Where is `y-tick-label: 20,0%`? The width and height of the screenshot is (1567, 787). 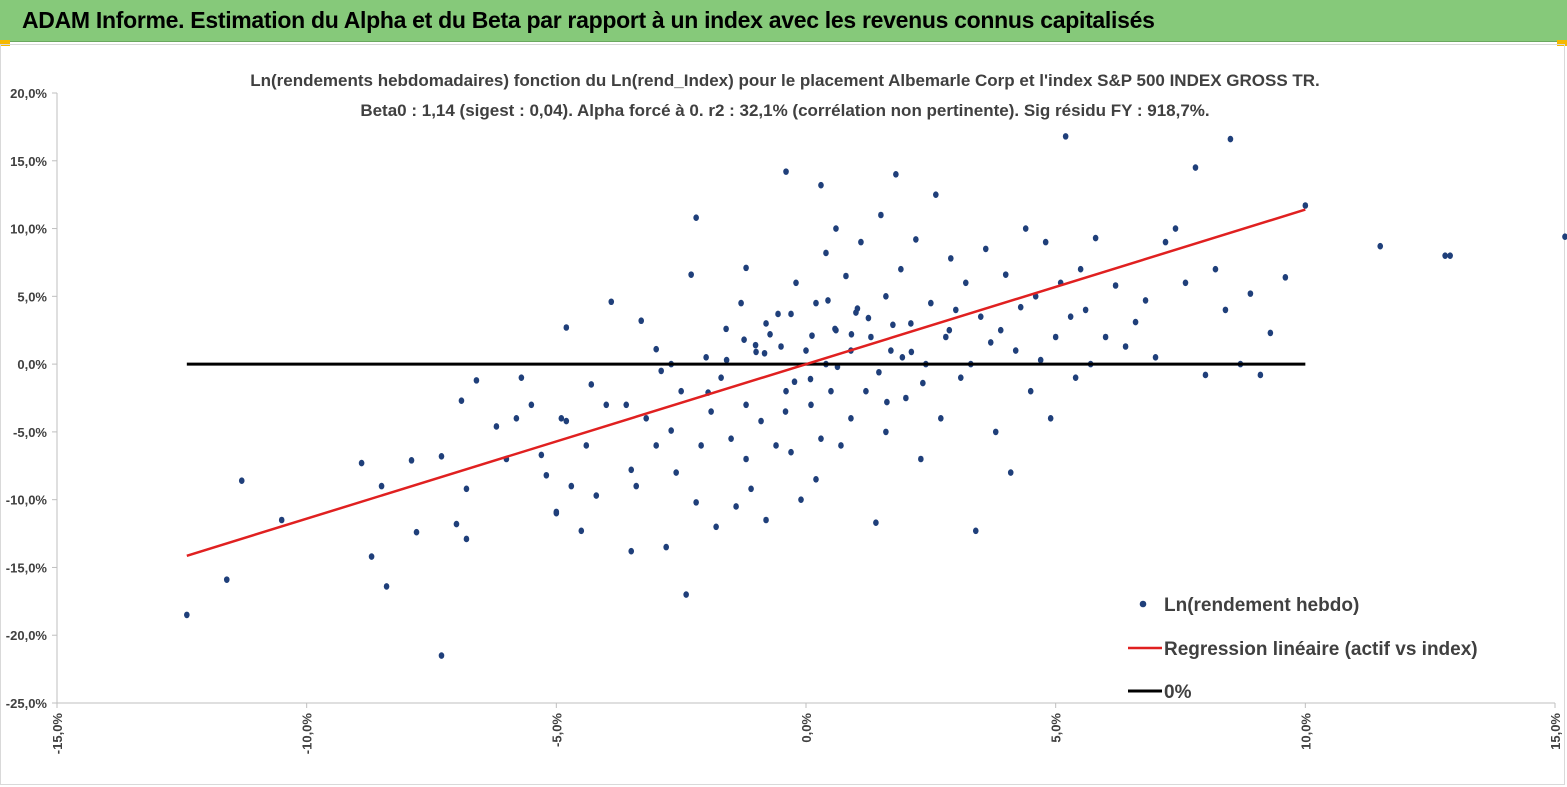
y-tick-label: 20,0% is located at coordinates (28, 93).